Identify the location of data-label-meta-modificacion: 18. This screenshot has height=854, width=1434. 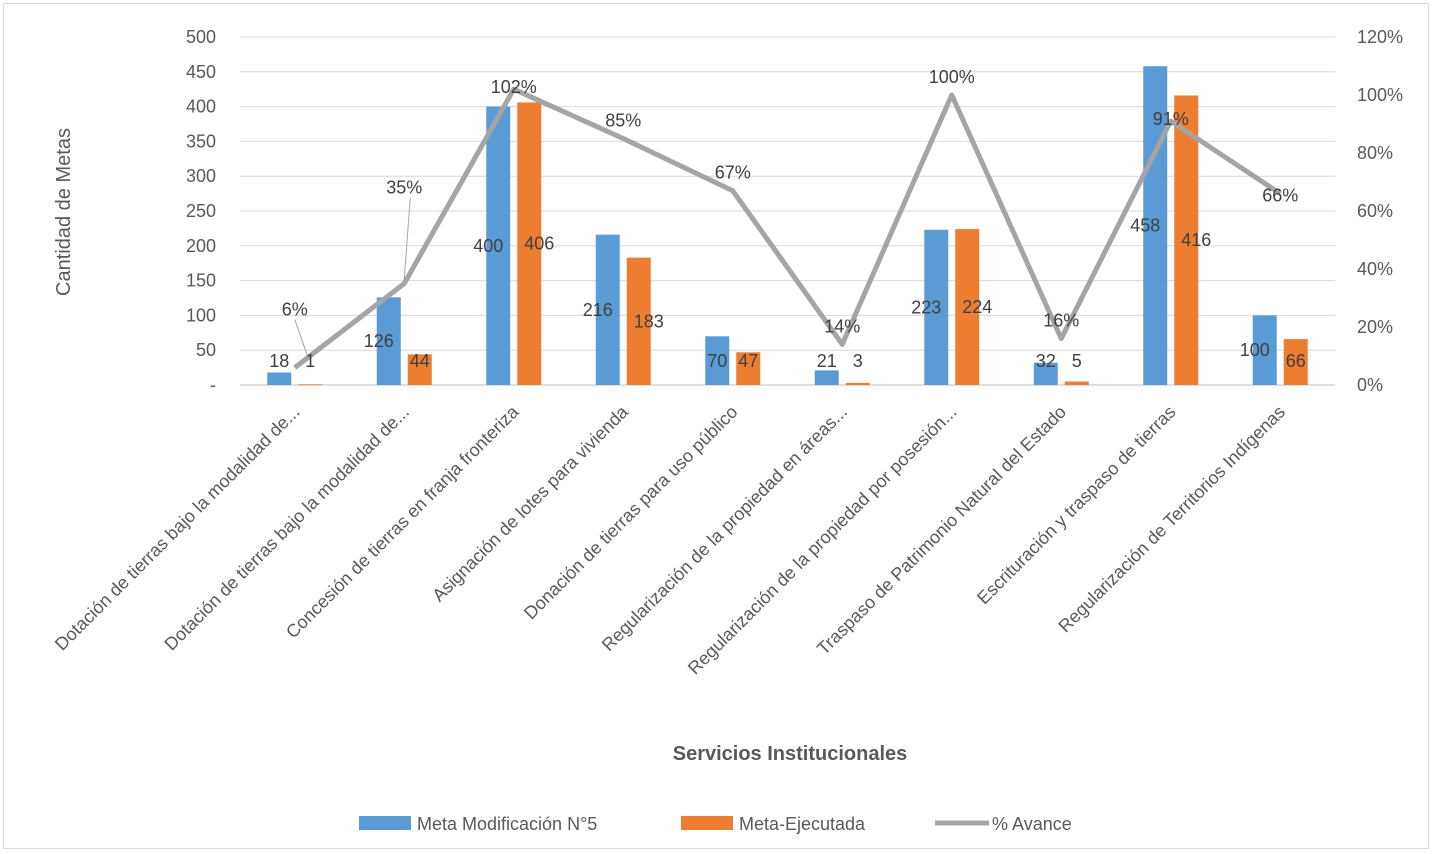
(279, 361).